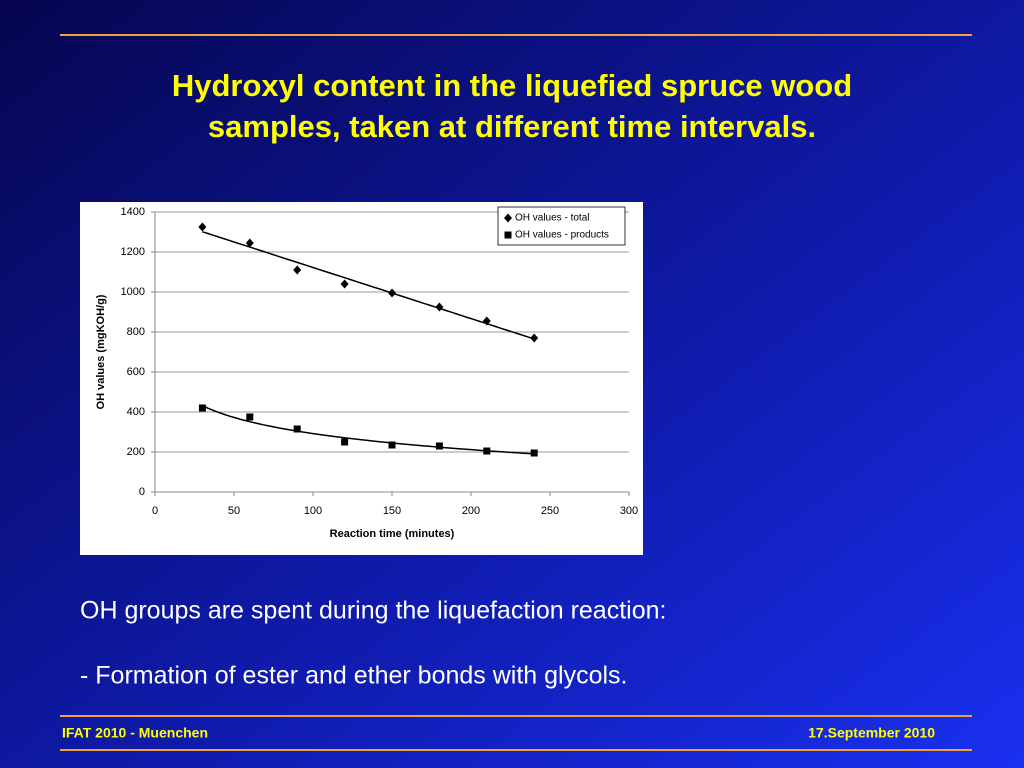 Image resolution: width=1024 pixels, height=768 pixels. I want to click on footer-text: 17.September 2010, so click(871, 733).